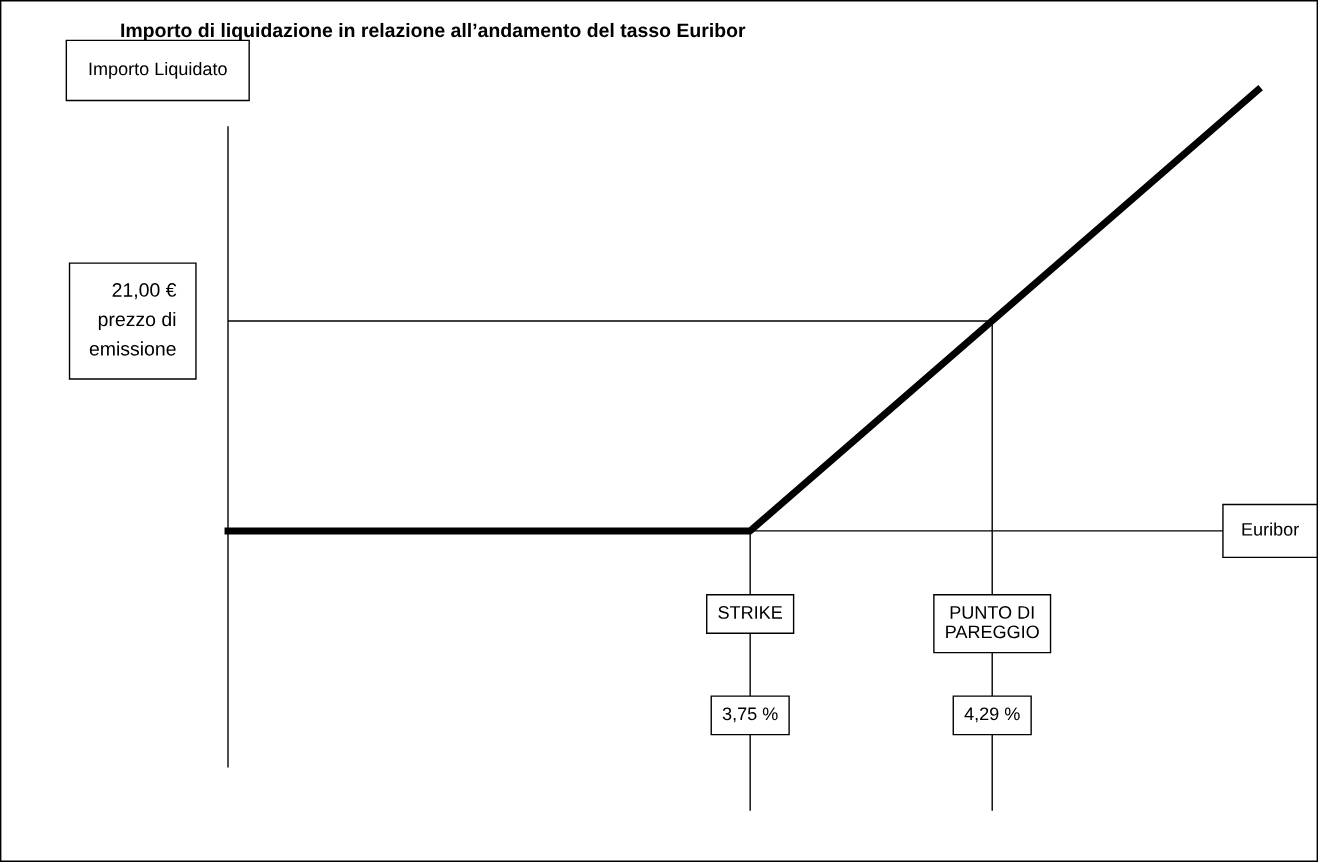 The width and height of the screenshot is (1318, 862). I want to click on chart-title: Importo di liquidazione in relazione all’andamento del tasso Euribor, so click(433, 32).